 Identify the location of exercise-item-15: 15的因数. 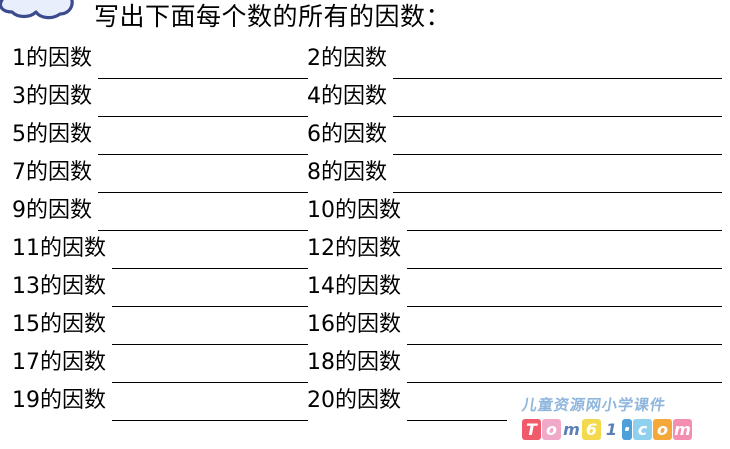
(160, 329).